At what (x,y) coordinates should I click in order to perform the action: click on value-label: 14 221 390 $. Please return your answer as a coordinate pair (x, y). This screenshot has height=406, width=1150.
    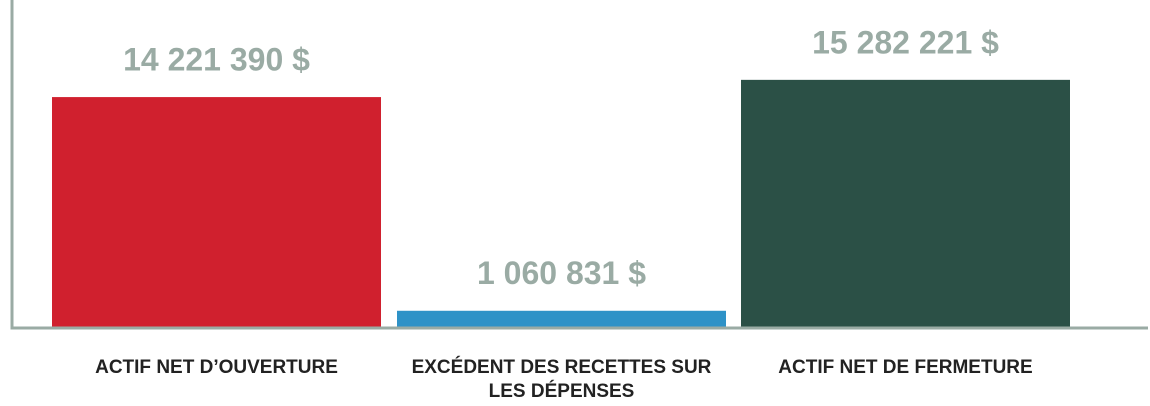
    Looking at the image, I should click on (216, 60).